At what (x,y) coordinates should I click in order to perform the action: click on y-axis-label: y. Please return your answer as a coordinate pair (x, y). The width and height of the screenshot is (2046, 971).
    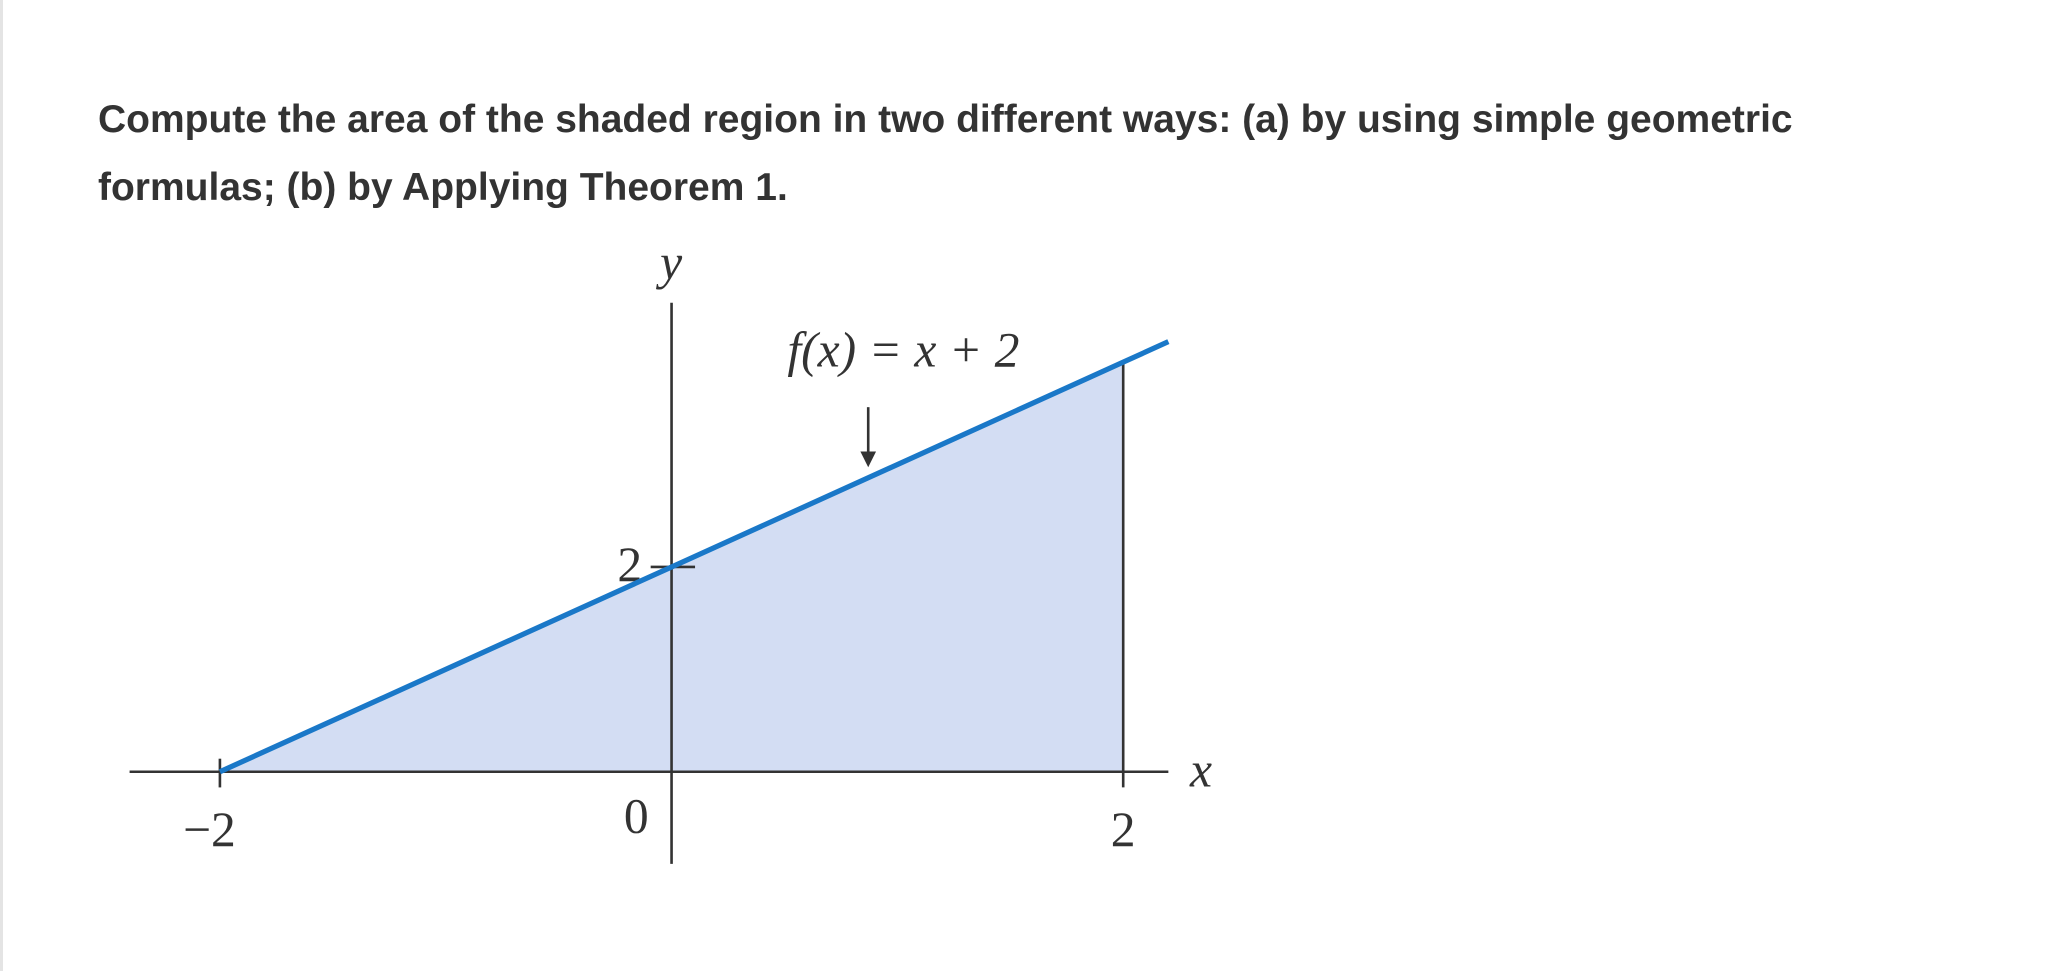
    Looking at the image, I should click on (669, 262).